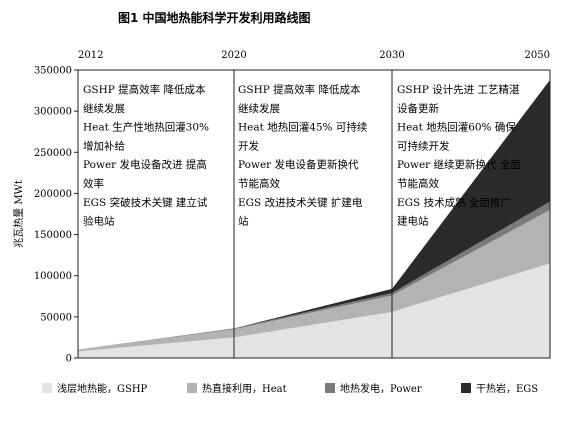  Describe the element at coordinates (53, 153) in the screenshot. I see `y-tick-label: 250000` at that location.